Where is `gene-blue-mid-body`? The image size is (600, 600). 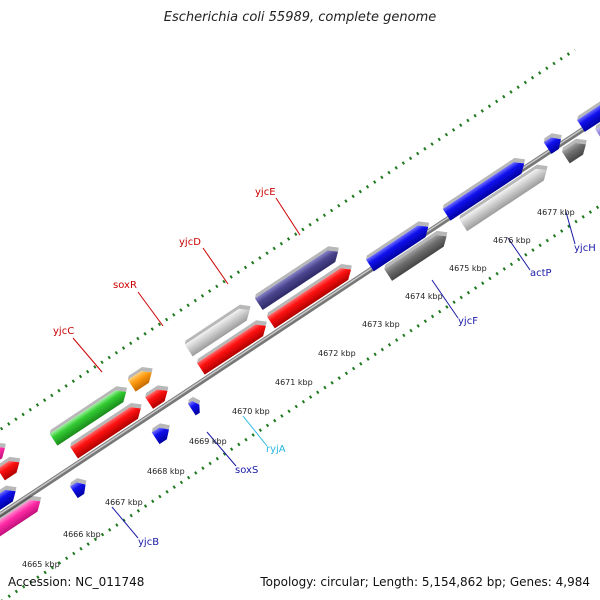 gene-blue-mid-body is located at coordinates (78, 490).